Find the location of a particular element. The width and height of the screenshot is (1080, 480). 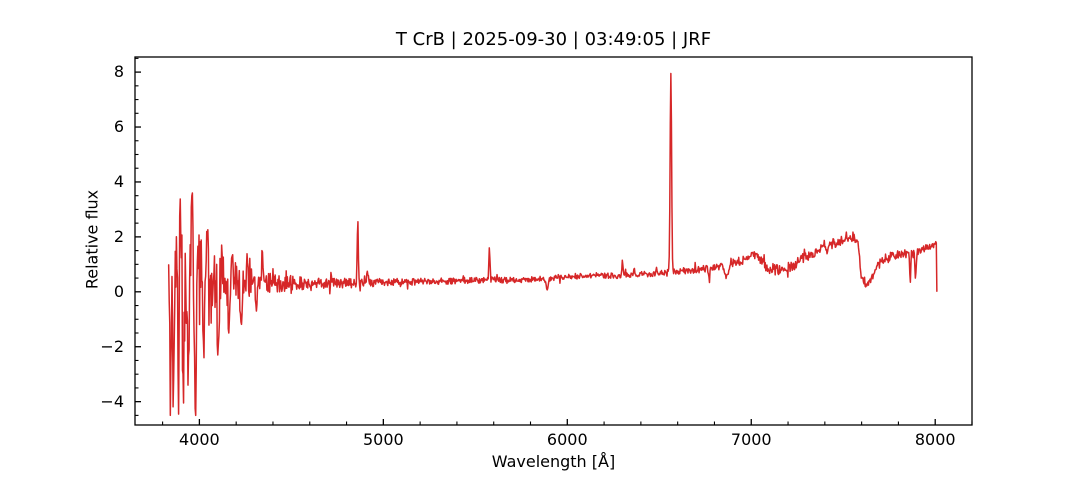

y-tick-label-0: 0 is located at coordinates (118, 291).